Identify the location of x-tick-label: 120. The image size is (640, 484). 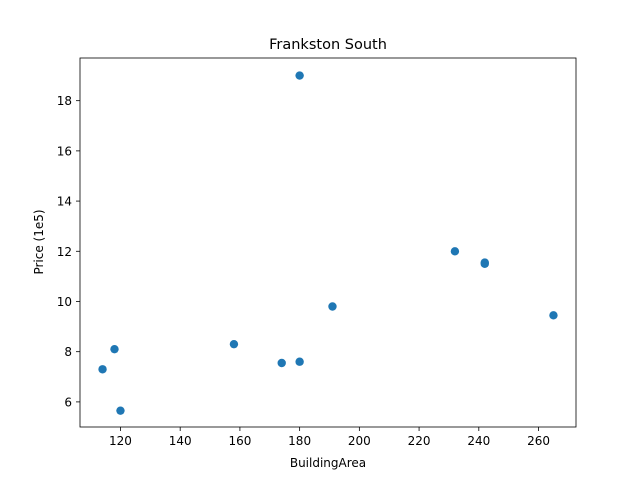
(120, 441).